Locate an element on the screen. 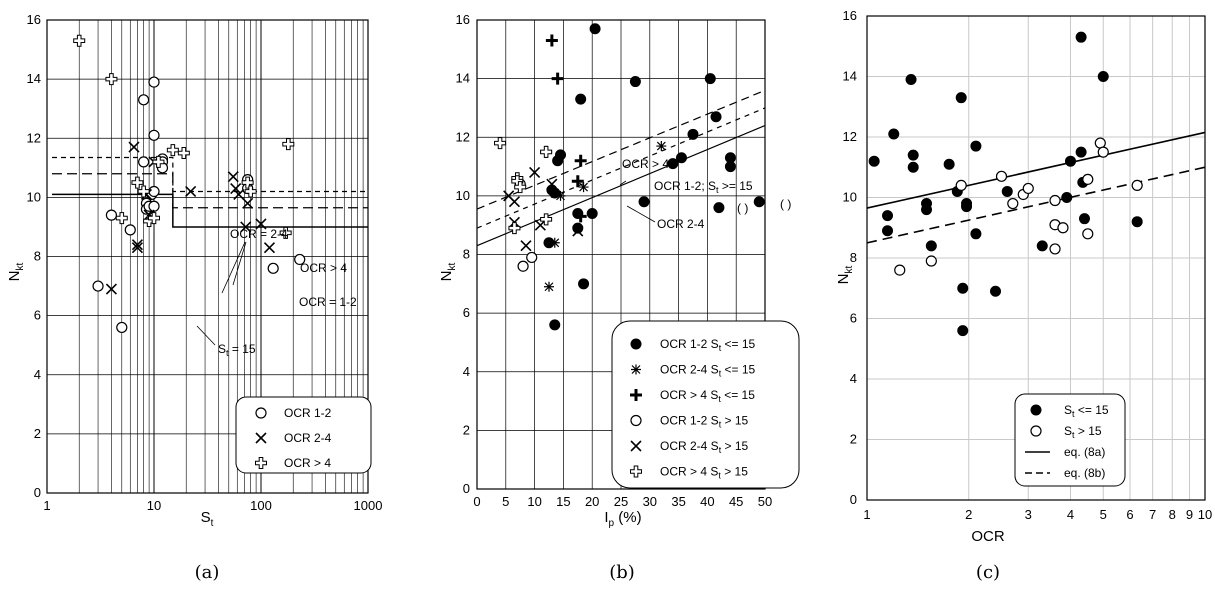  legend-marker-filled-circle is located at coordinates (636, 344).